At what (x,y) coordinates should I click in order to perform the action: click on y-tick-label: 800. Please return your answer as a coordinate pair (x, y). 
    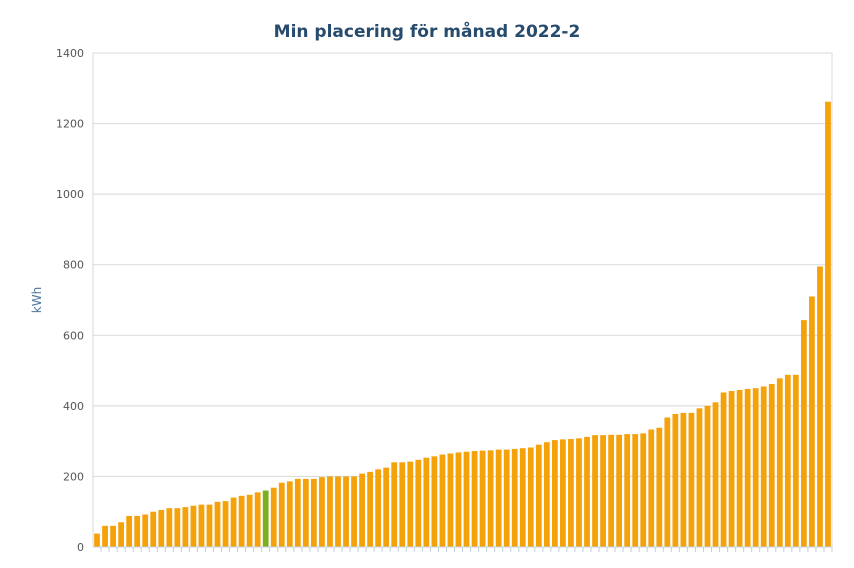
    Looking at the image, I should click on (73, 265).